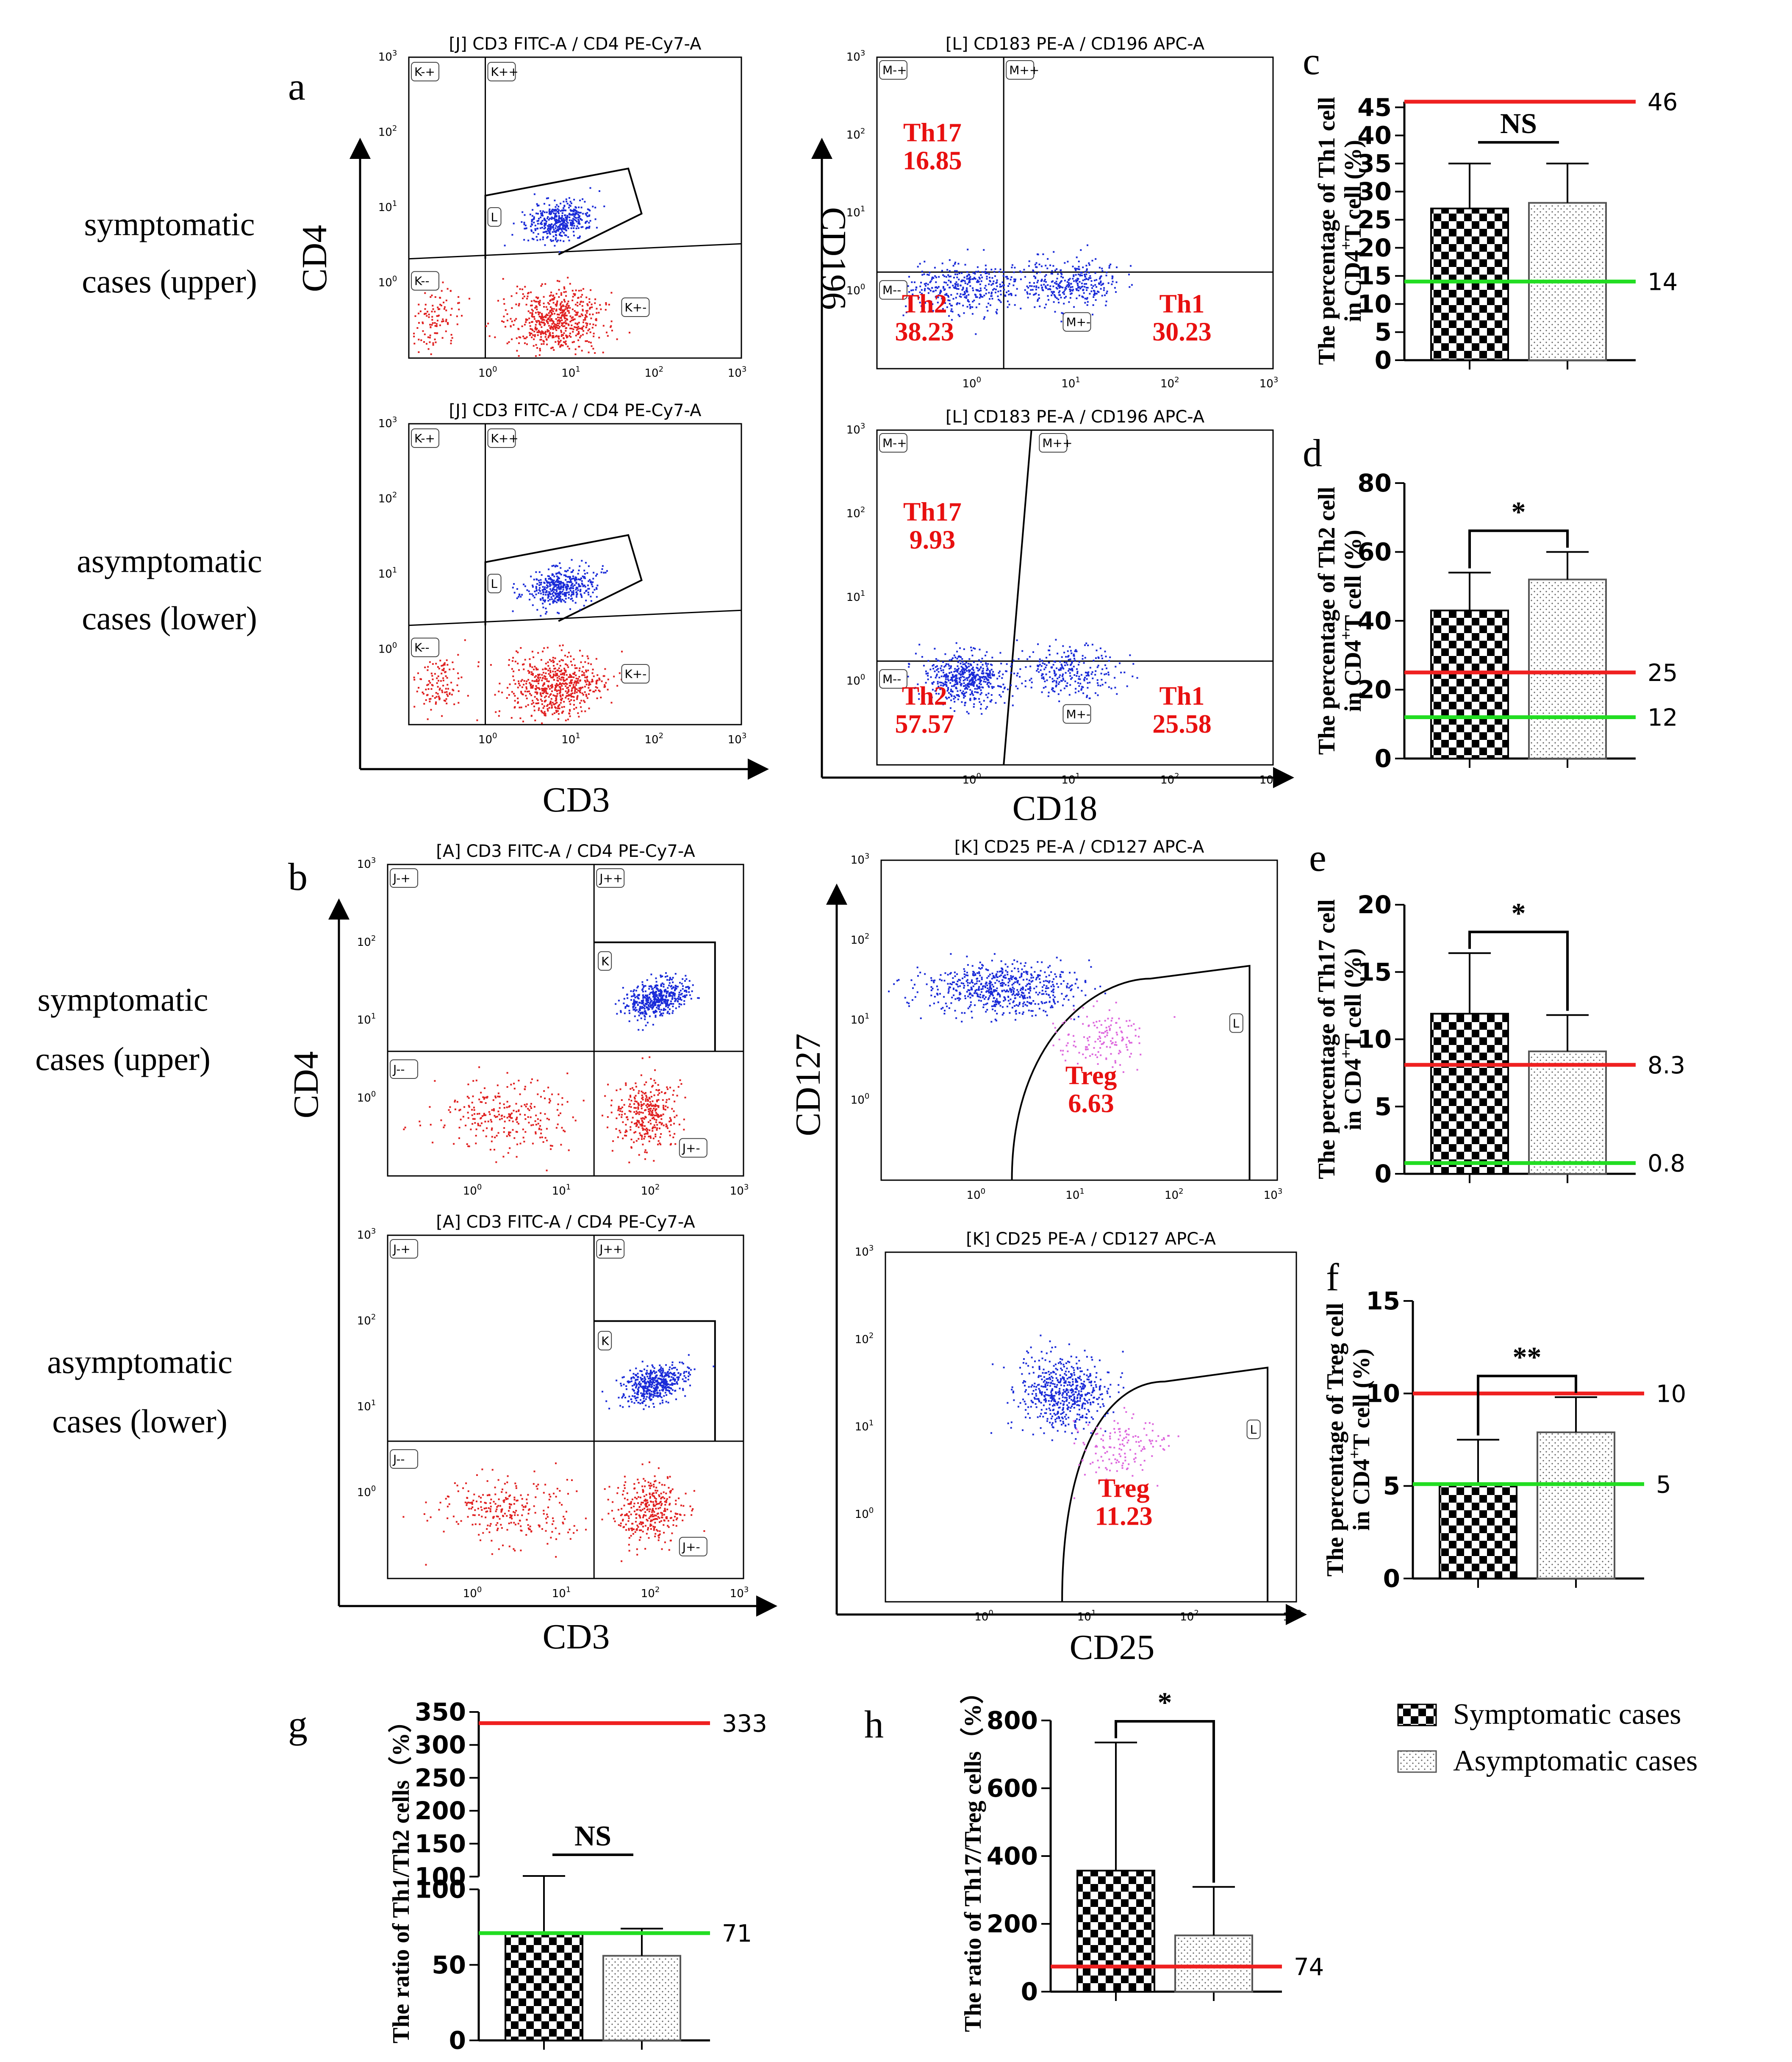 This screenshot has width=1792, height=2062. Describe the element at coordinates (646, 1110) in the screenshot. I see `plot-b-left-upper-cd3pos-cells` at that location.